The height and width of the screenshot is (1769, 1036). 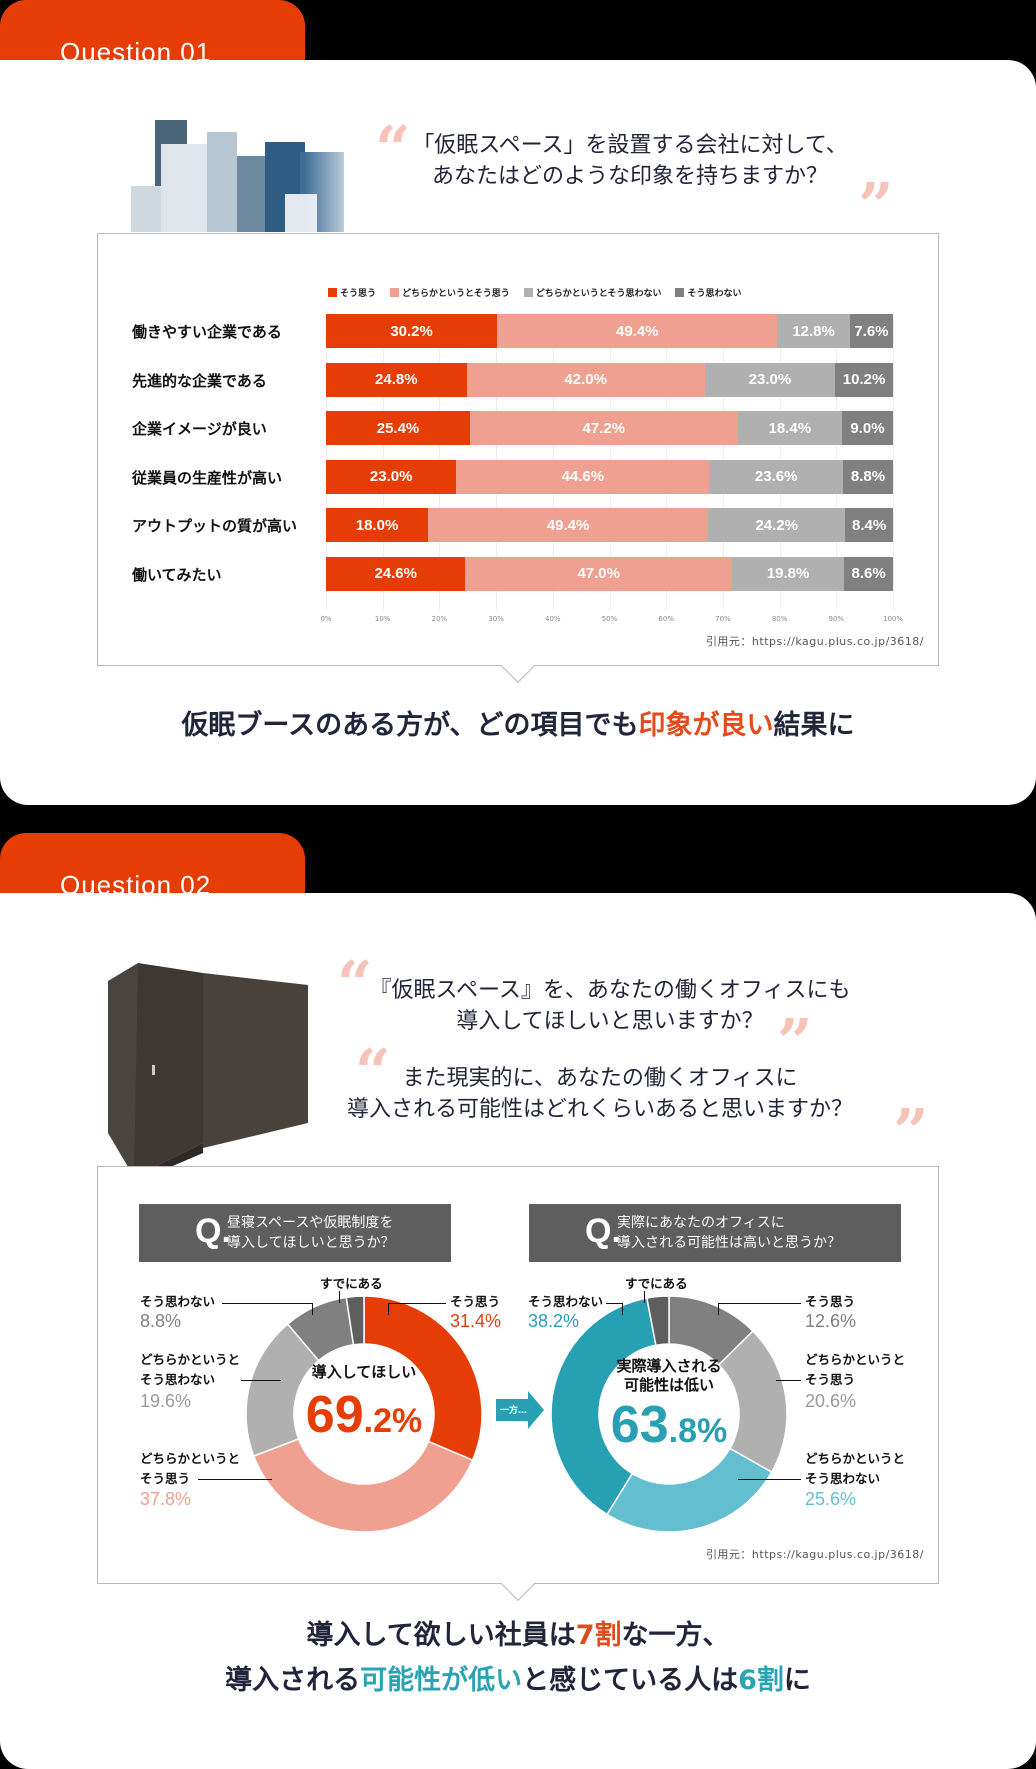 I want to click on donut1-label-somewhat-agree: どちらかというと そう思う, so click(x=190, y=1468).